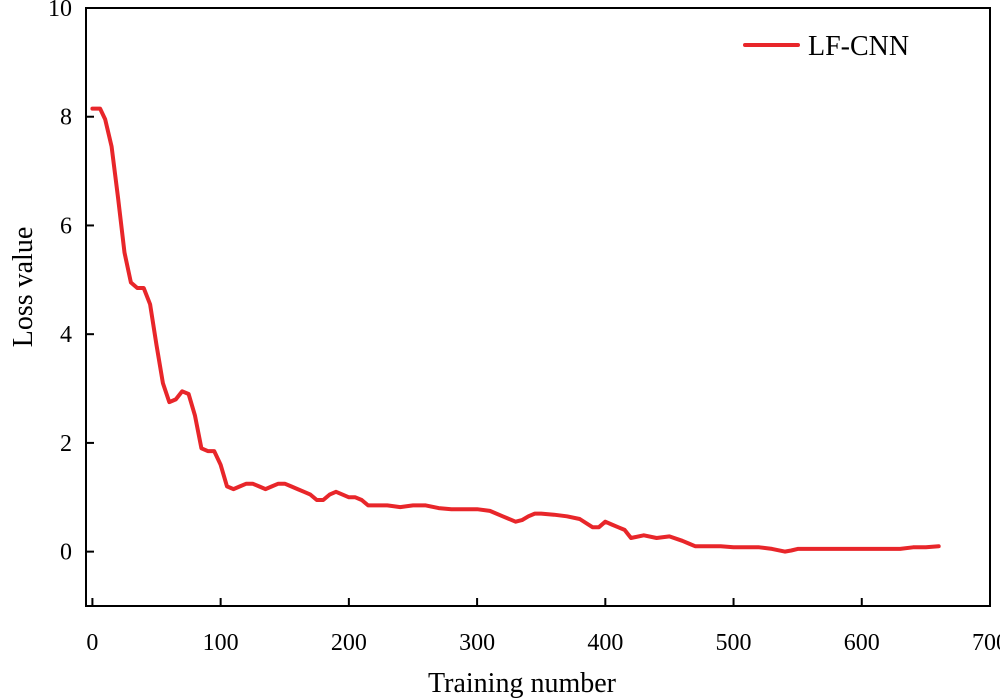  What do you see at coordinates (605, 643) in the screenshot?
I see `x-tick-label: 400` at bounding box center [605, 643].